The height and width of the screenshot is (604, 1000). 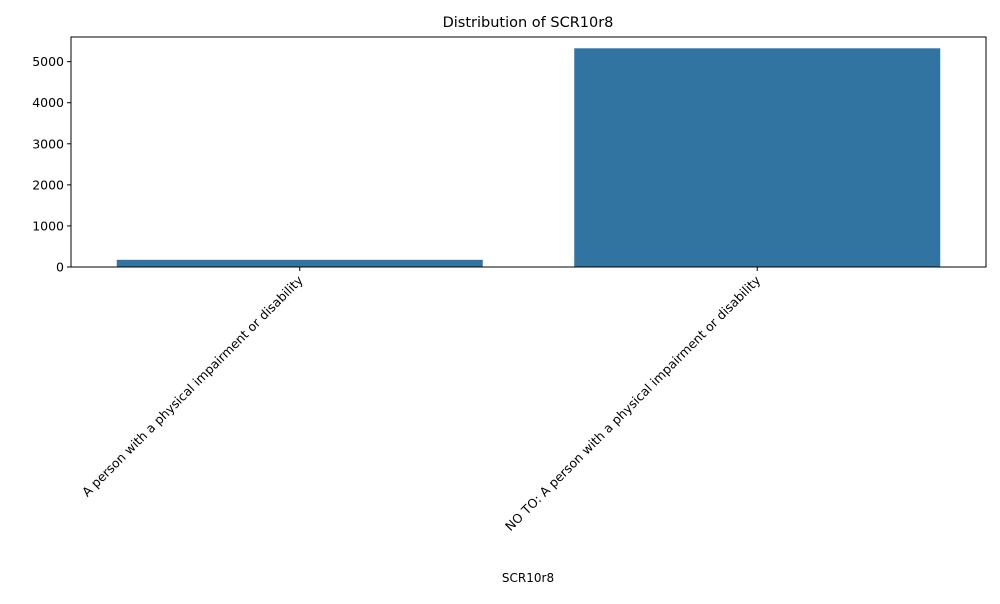 I want to click on y-tick-label: 2000, so click(x=48, y=184).